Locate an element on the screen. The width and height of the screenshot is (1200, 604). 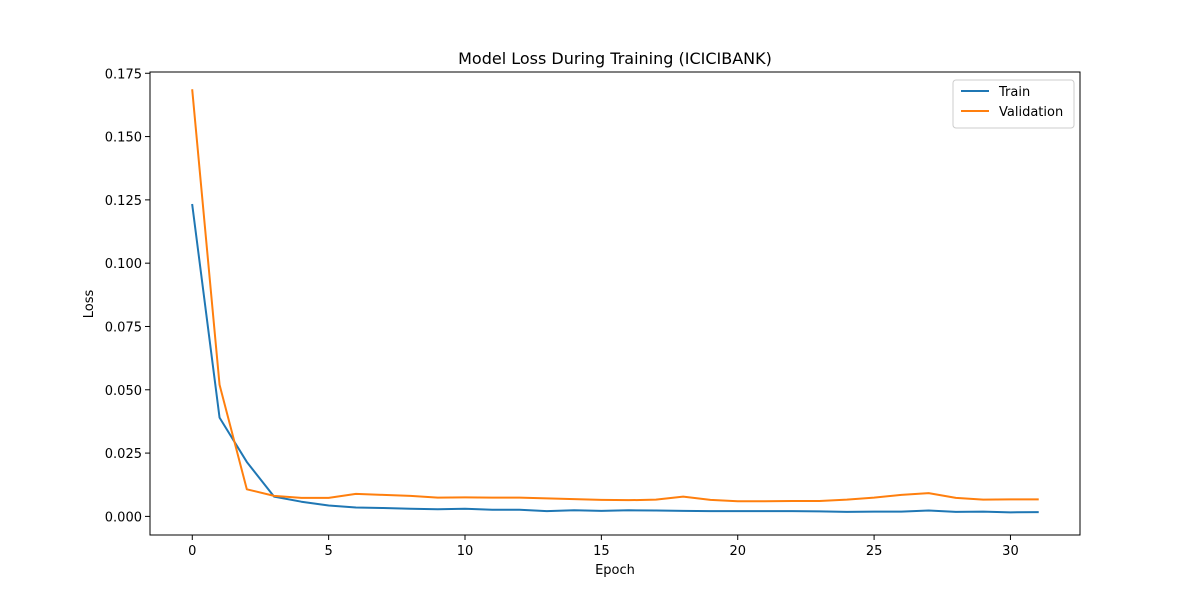
x-tick-label: 0 is located at coordinates (192, 551).